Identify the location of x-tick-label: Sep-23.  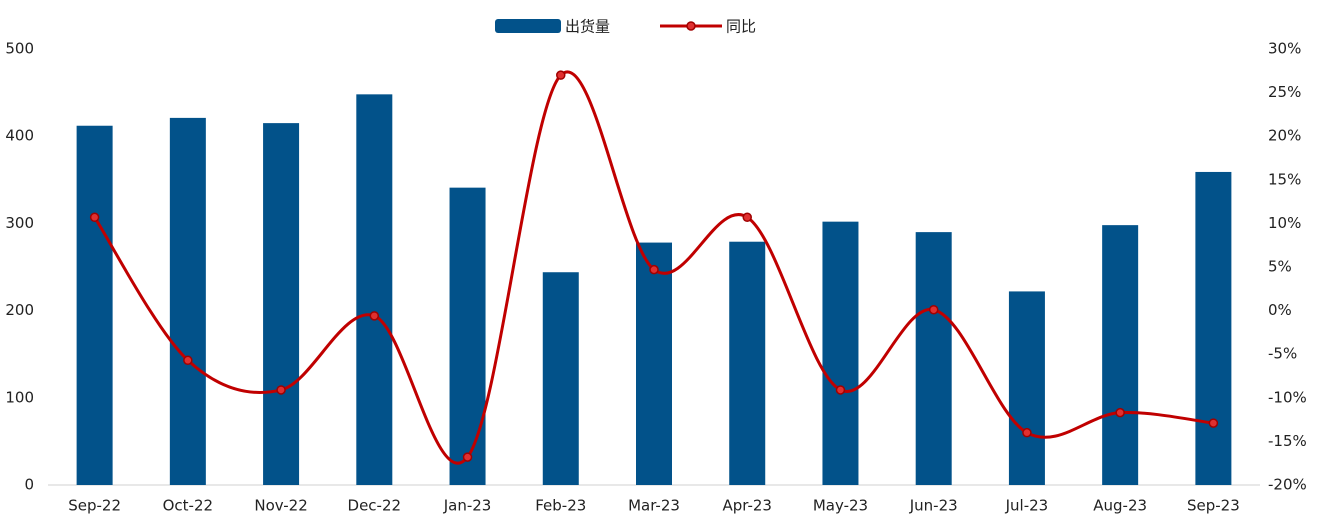
(1213, 506).